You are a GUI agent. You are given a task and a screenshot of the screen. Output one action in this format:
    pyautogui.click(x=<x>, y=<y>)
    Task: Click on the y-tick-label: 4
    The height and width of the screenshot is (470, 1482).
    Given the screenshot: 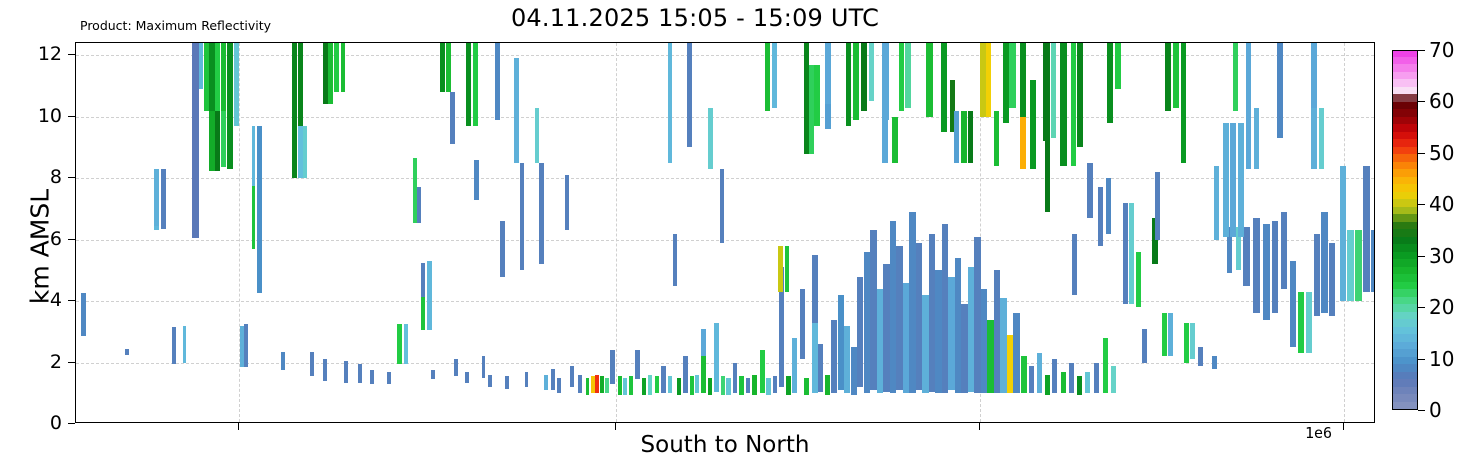 What is the action you would take?
    pyautogui.click(x=55, y=300)
    